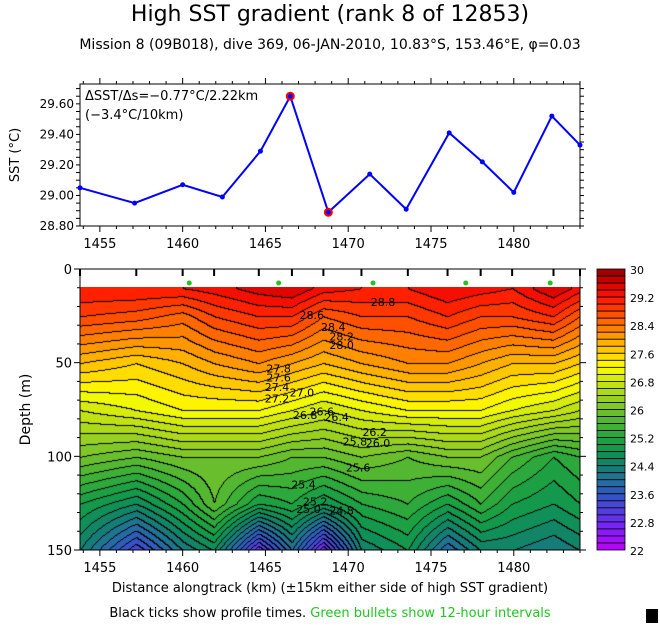  Describe the element at coordinates (642, 523) in the screenshot. I see `colorbar-label: 22.8` at that location.